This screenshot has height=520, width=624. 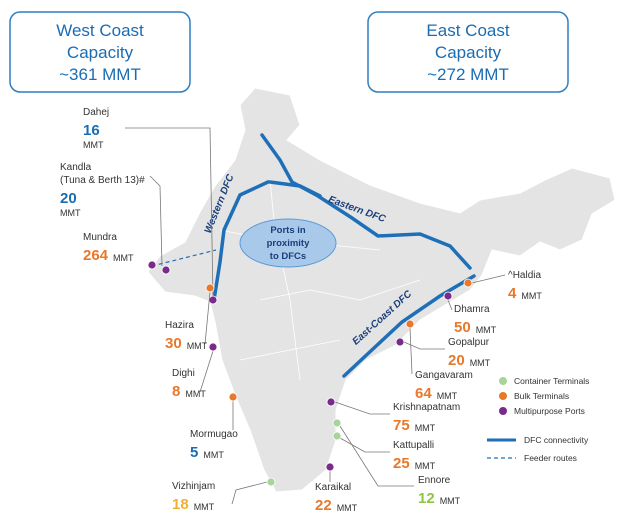 I want to click on port-name: Karaikal, so click(x=333, y=487).